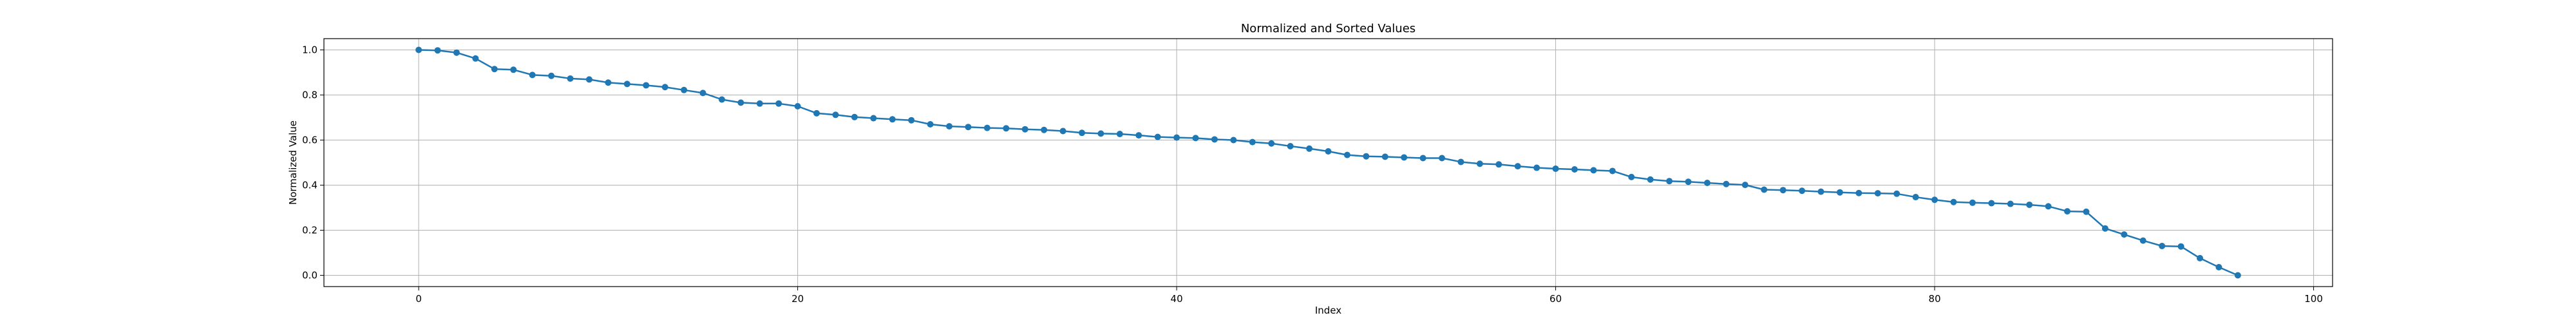 This screenshot has width=2576, height=322. I want to click on x-tick-label: 20, so click(797, 299).